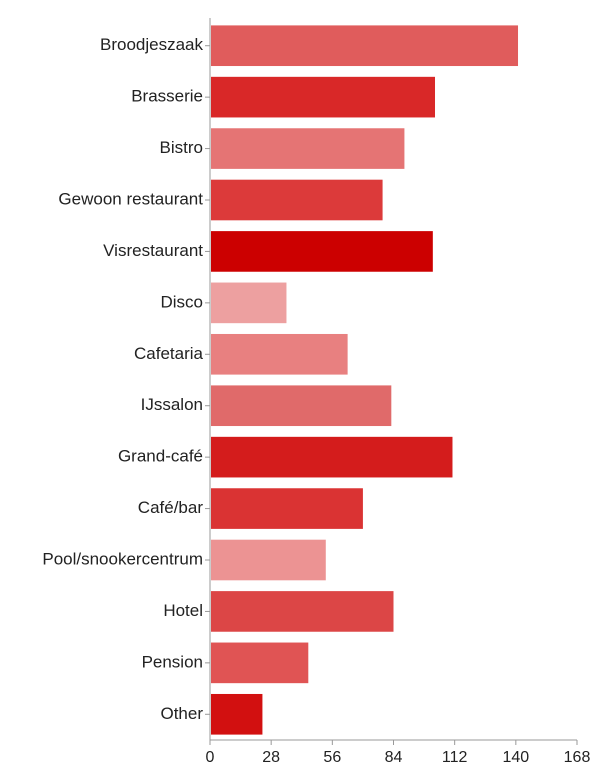 This screenshot has width=595, height=771. What do you see at coordinates (122, 558) in the screenshot?
I see `category-label: Pool/snookercentrum` at bounding box center [122, 558].